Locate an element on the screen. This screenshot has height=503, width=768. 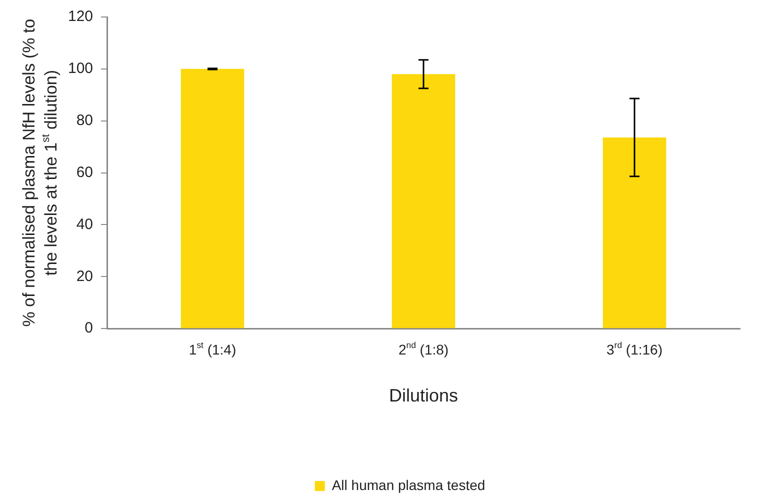
y-tick-label: 0 is located at coordinates (89, 328).